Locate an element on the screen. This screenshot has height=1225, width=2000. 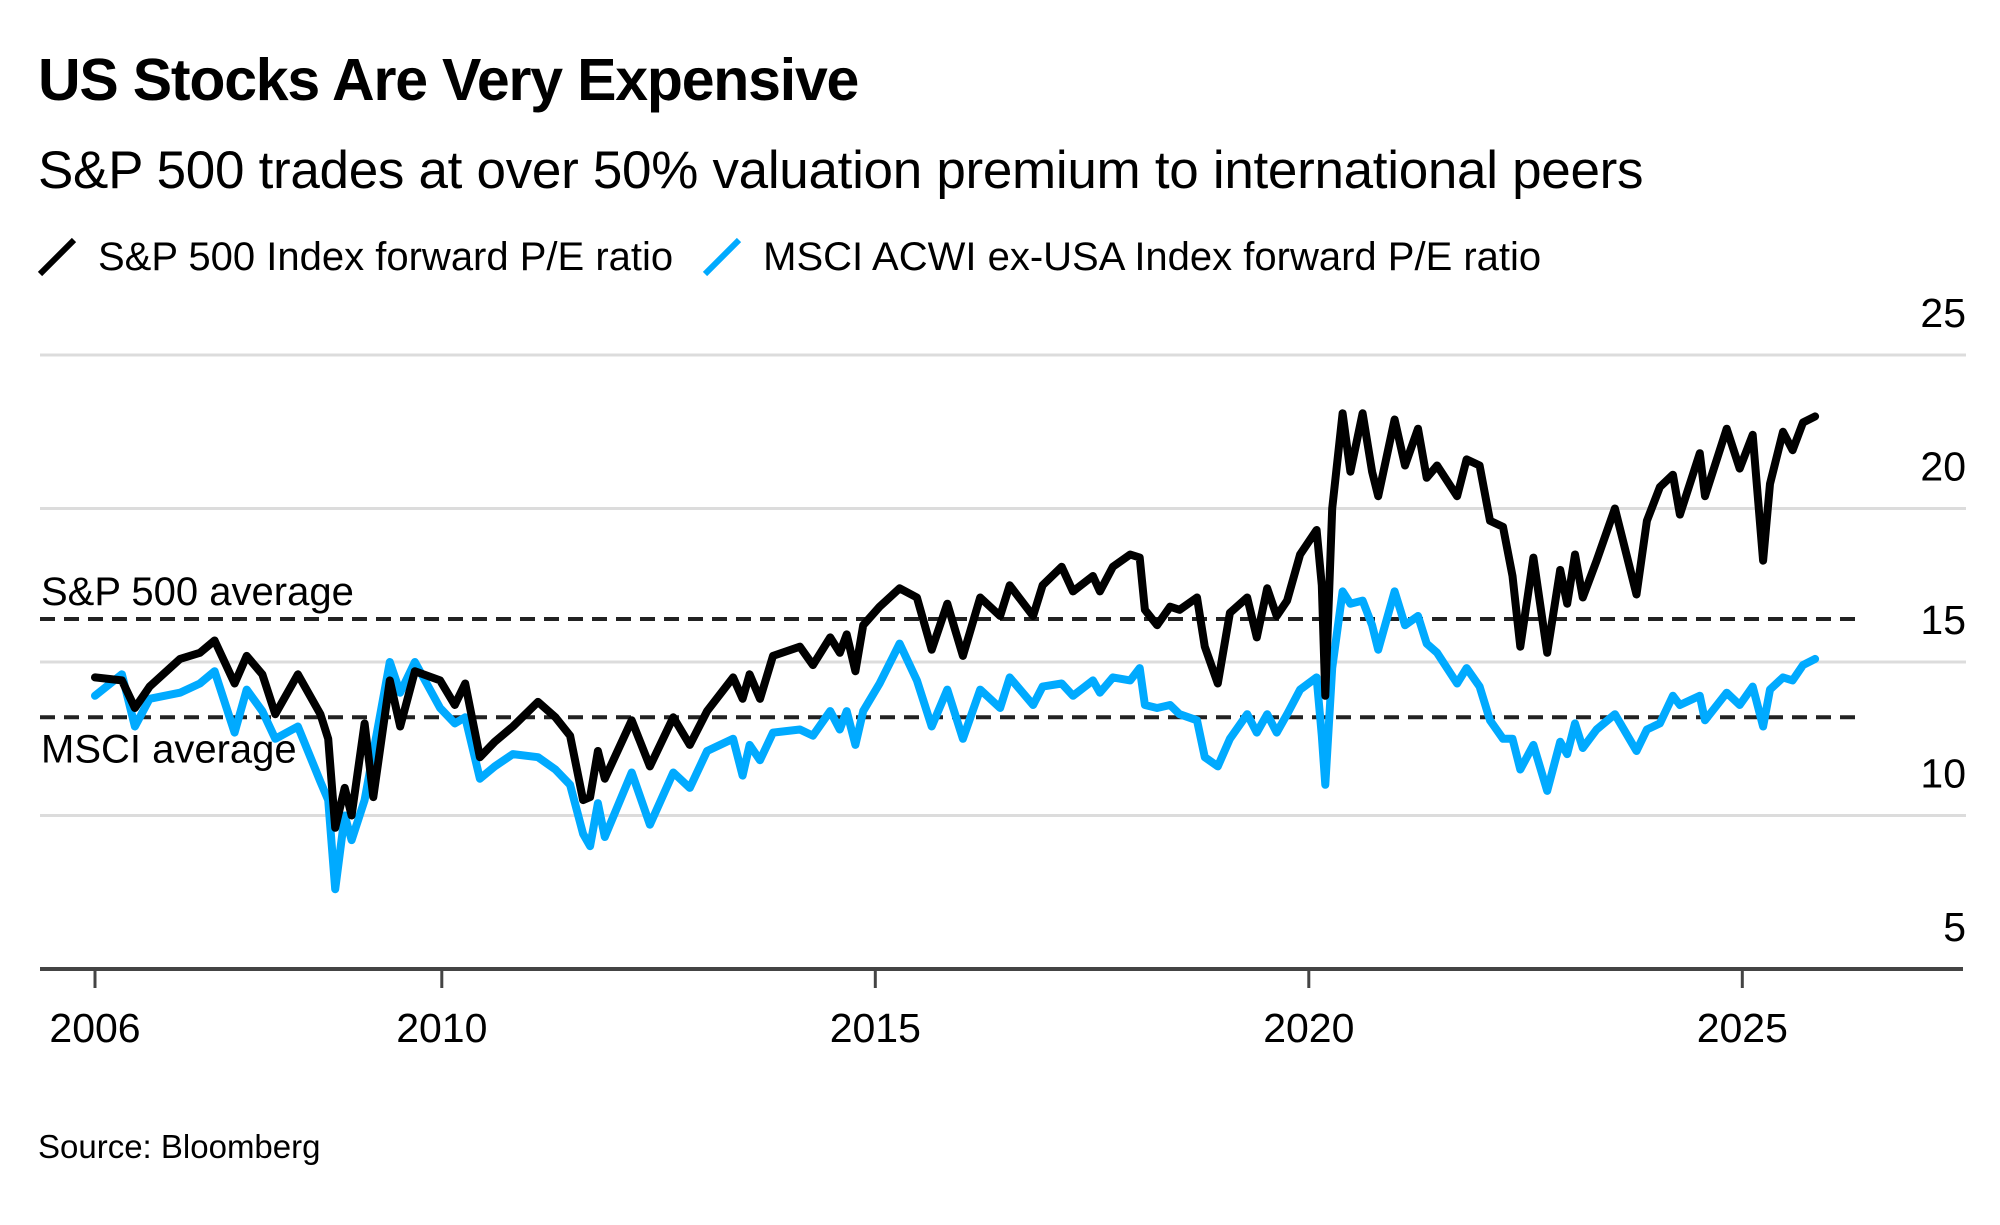
x-axis is located at coordinates (1001, 977).